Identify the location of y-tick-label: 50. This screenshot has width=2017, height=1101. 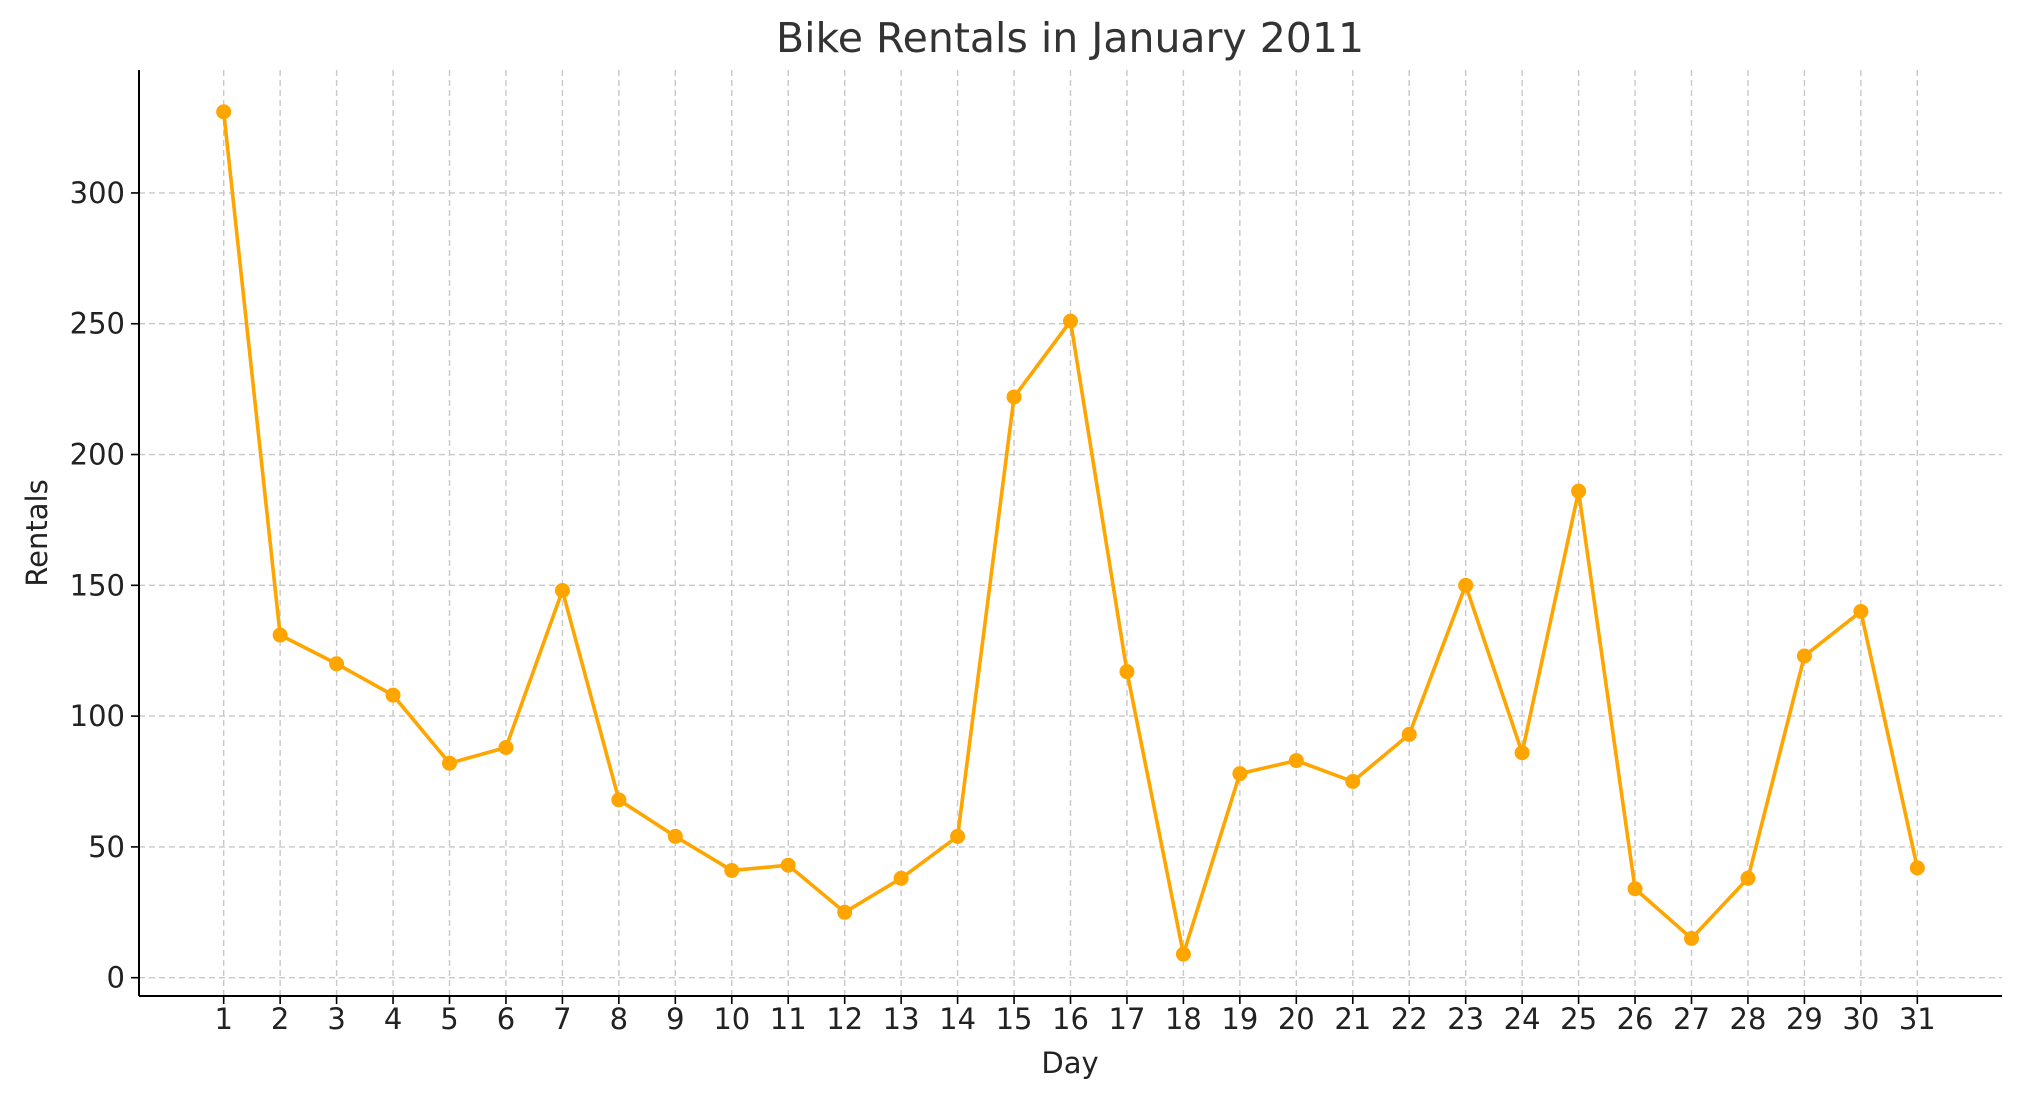
(106, 847).